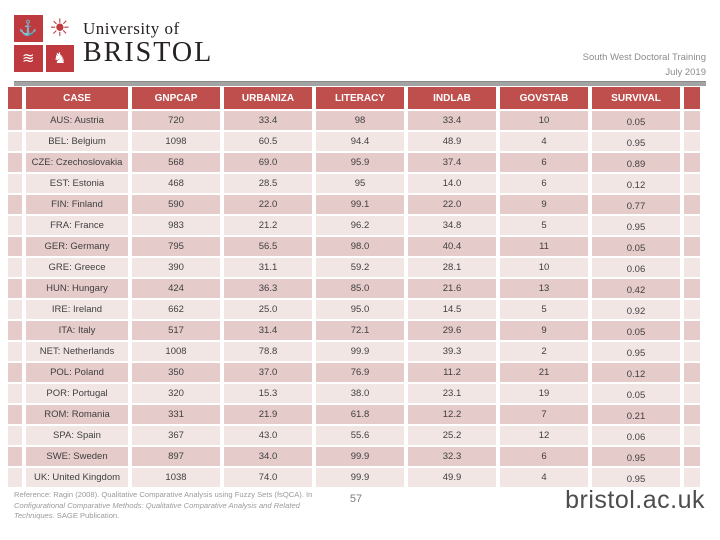  Describe the element at coordinates (176, 225) in the screenshot. I see `value-cell: 983` at that location.